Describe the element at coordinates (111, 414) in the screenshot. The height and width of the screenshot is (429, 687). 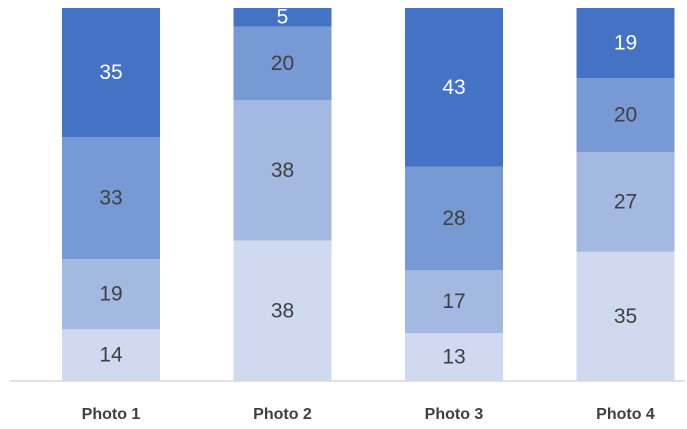
I see `category-tick-label: Photo 1` at that location.